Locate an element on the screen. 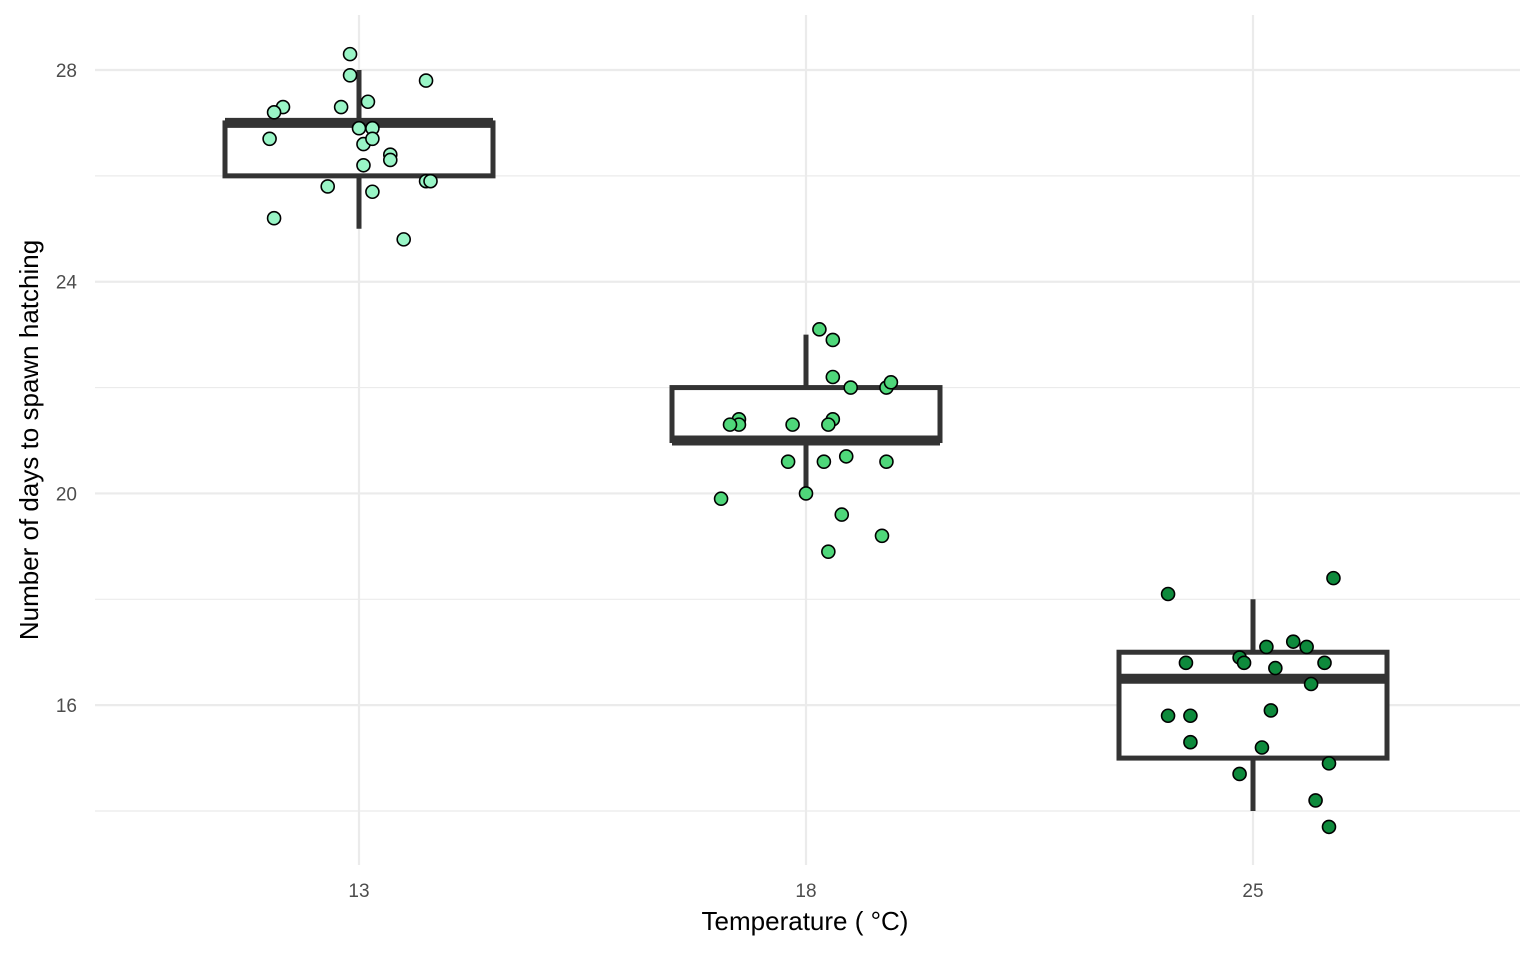 The width and height of the screenshot is (1536, 960). x-axis-ticks: 13 18 25 is located at coordinates (805, 891).